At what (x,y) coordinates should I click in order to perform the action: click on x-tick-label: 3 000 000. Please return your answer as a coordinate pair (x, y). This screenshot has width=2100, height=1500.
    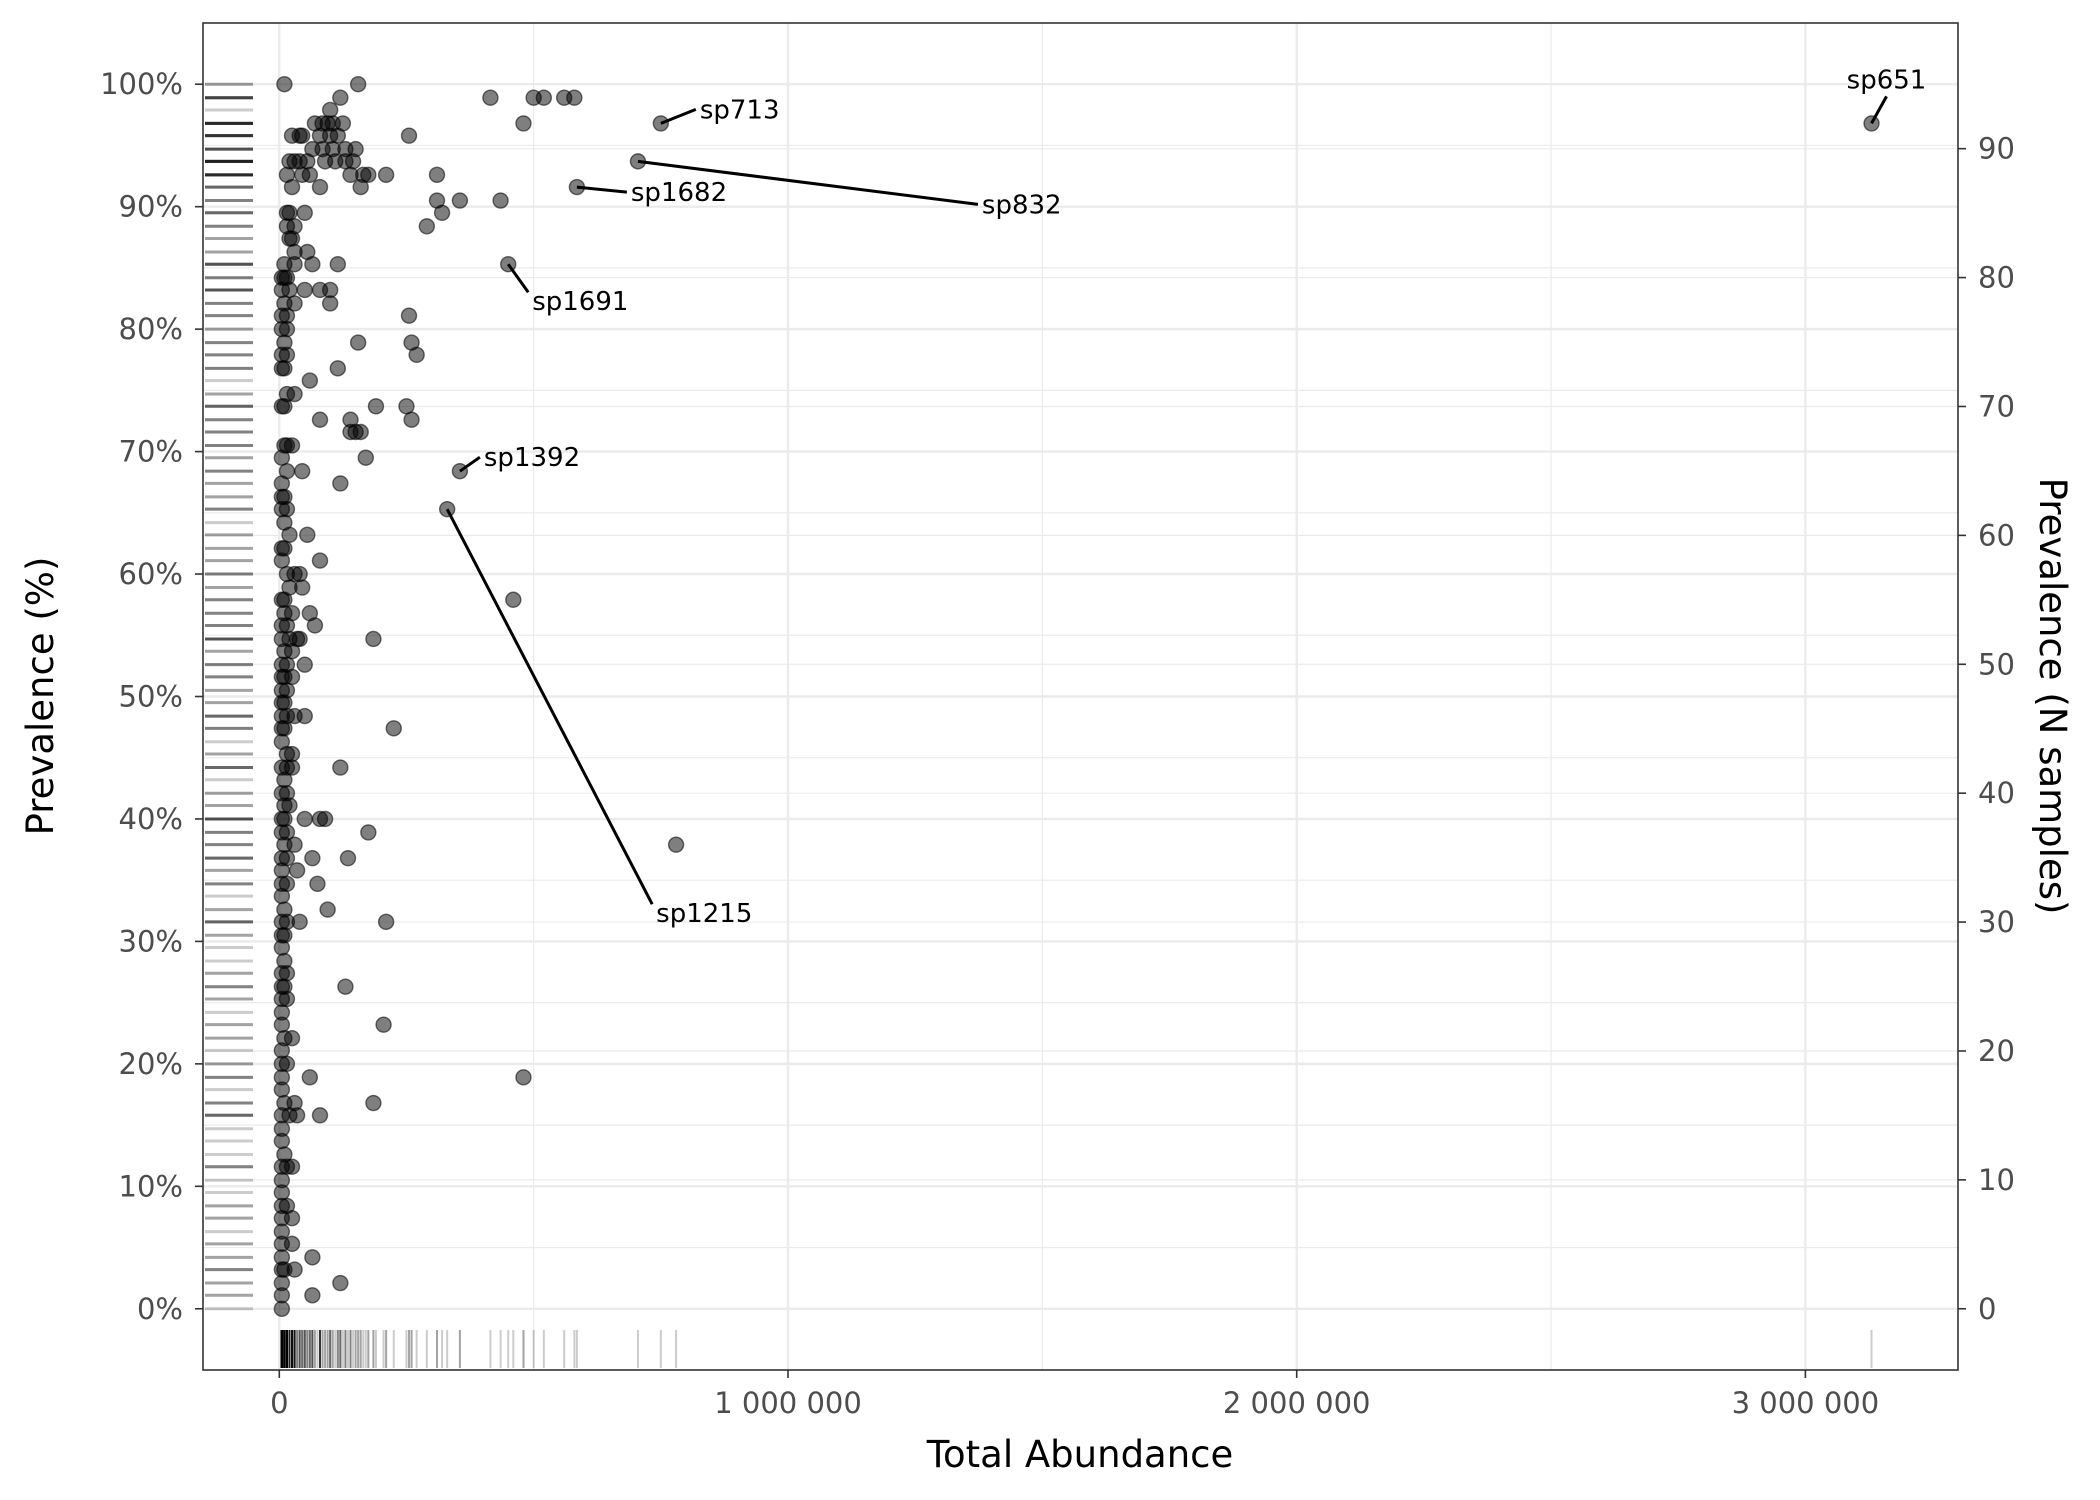
    Looking at the image, I should click on (1806, 1403).